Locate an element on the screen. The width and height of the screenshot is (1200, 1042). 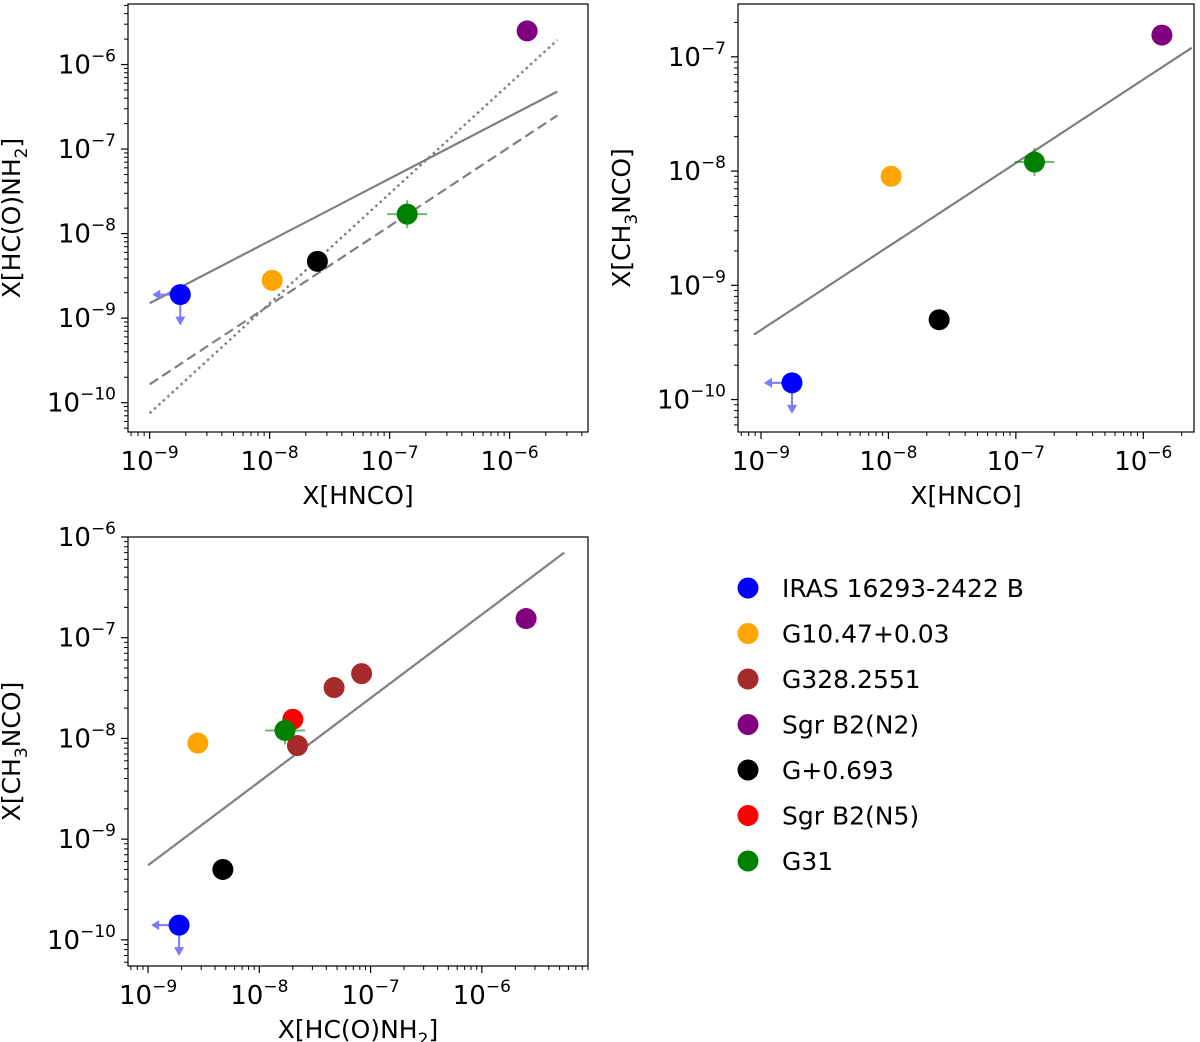
legend-label: G10.47+0.03 is located at coordinates (866, 634).